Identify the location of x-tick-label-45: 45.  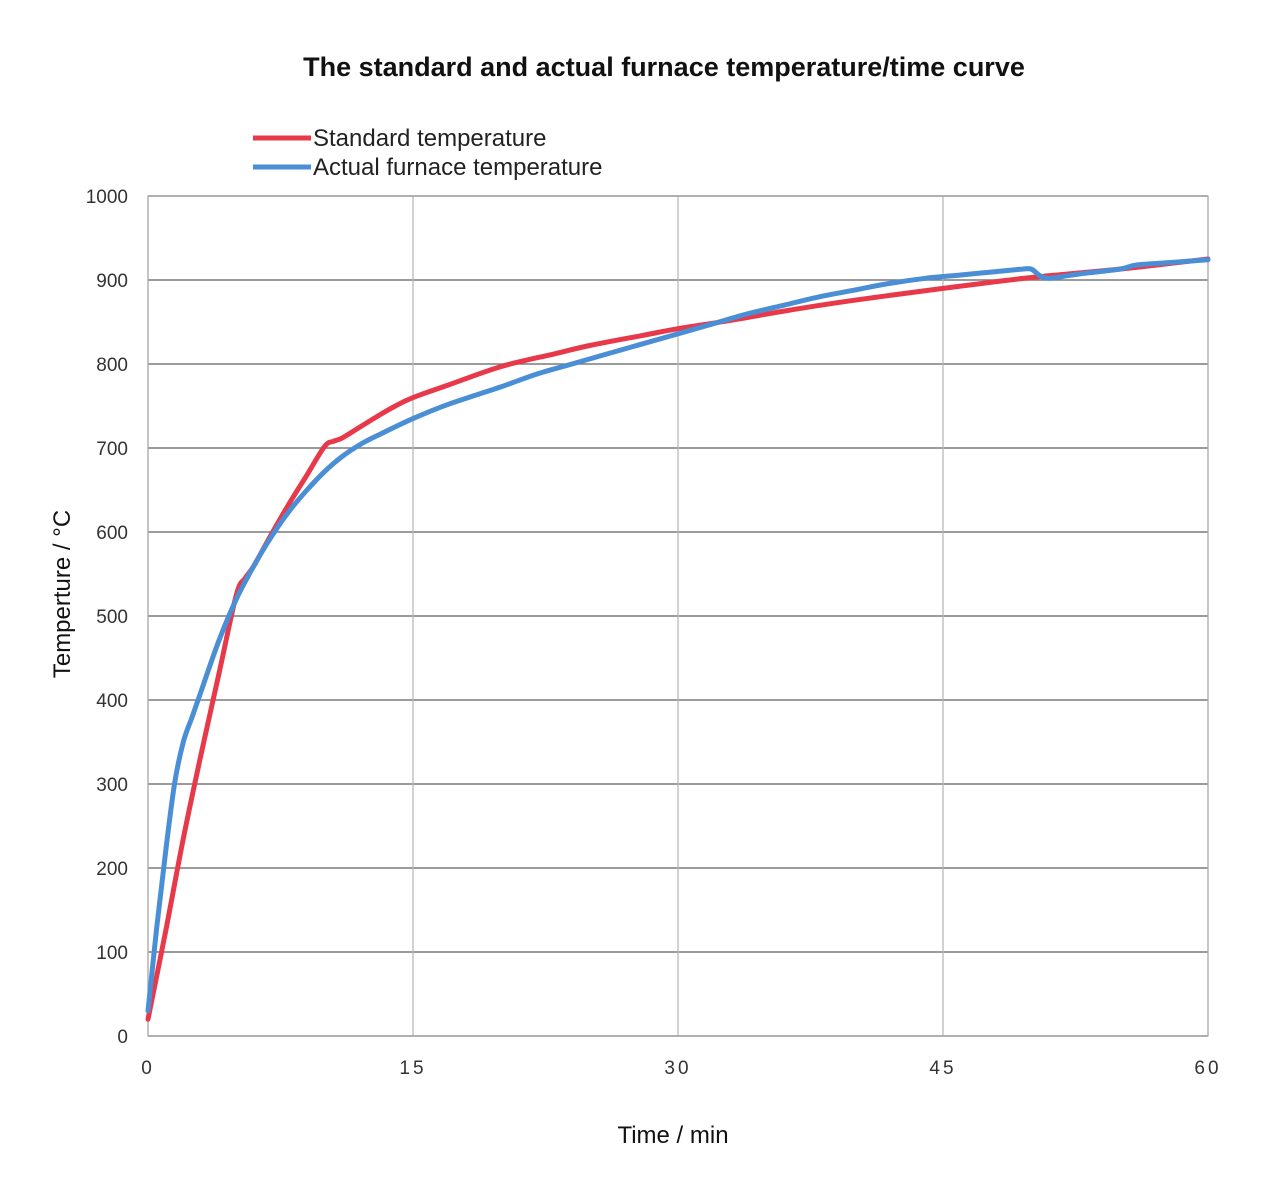
(942, 1068).